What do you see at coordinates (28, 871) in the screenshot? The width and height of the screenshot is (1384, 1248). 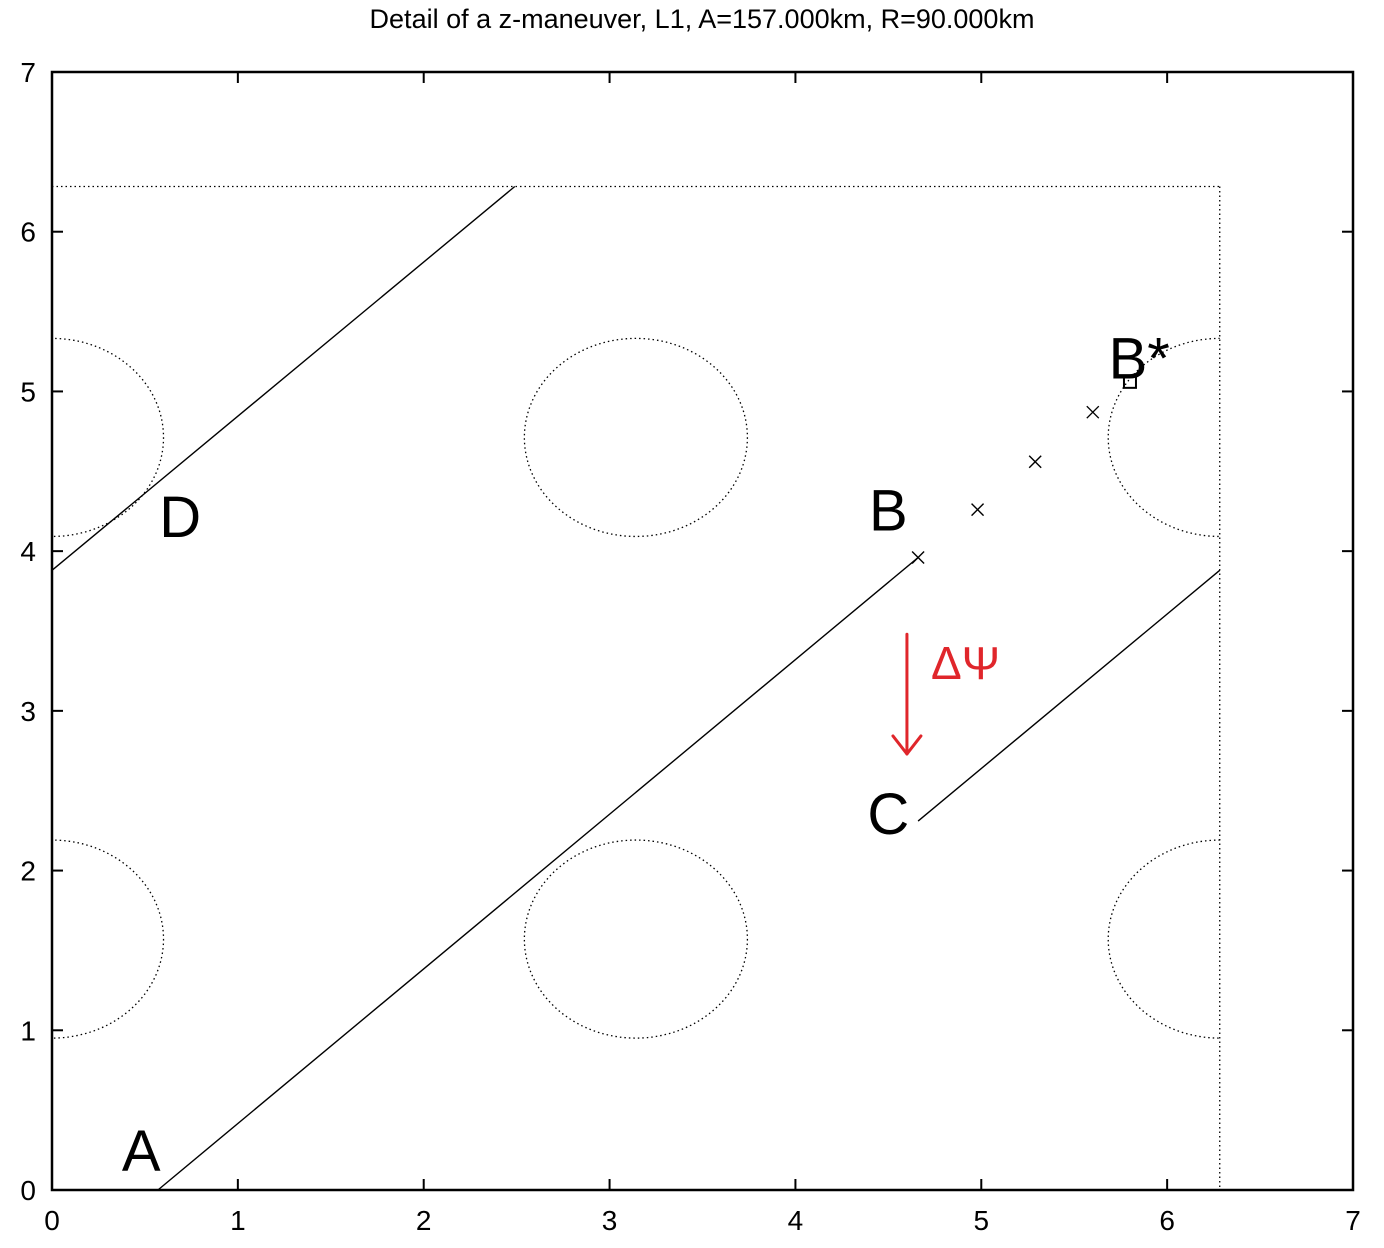 I see `y-tick-label: 2` at bounding box center [28, 871].